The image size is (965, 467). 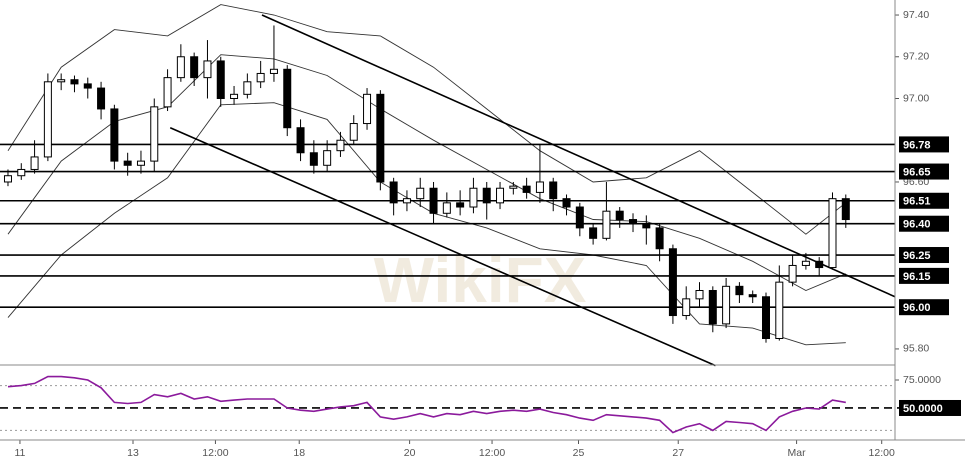 What do you see at coordinates (579, 453) in the screenshot?
I see `x-tick-label: 25` at bounding box center [579, 453].